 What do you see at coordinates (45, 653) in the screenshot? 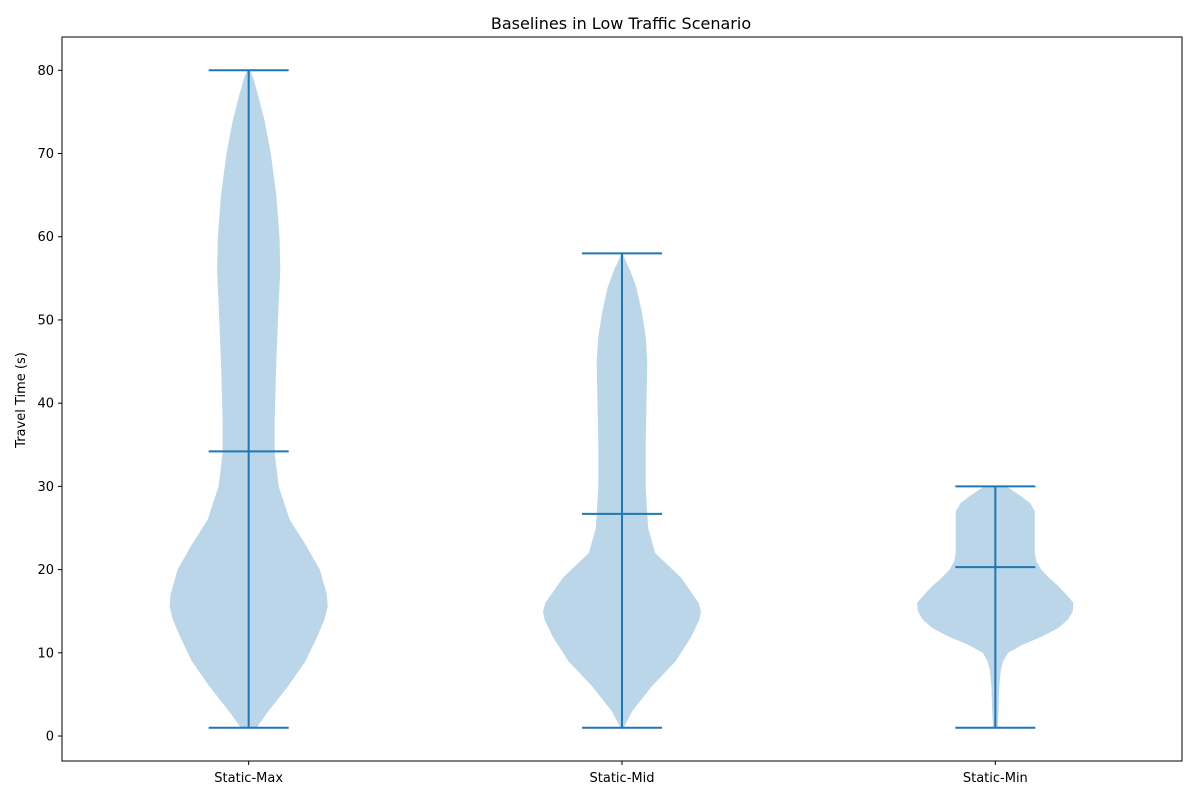
I see `y-tick-label: 10` at bounding box center [45, 653].